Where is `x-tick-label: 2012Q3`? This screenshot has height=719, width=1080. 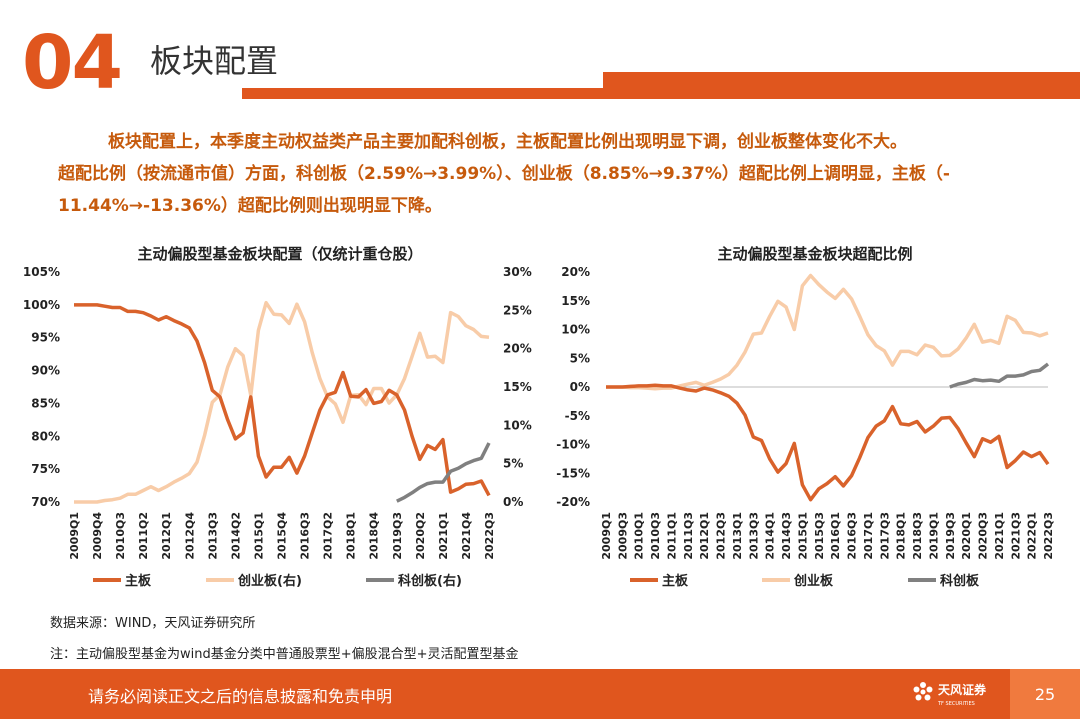 x-tick-label: 2012Q3 is located at coordinates (721, 536).